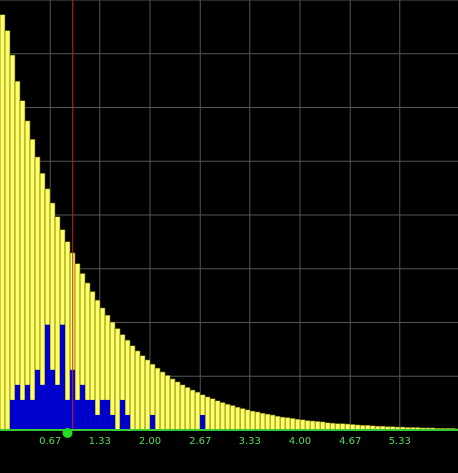 The height and width of the screenshot is (473, 458). Describe the element at coordinates (225, 441) in the screenshot. I see `x-tick-labels: 0.67 1.33 2.00 2.67 3.33 4.00 4.67 5.33` at that location.